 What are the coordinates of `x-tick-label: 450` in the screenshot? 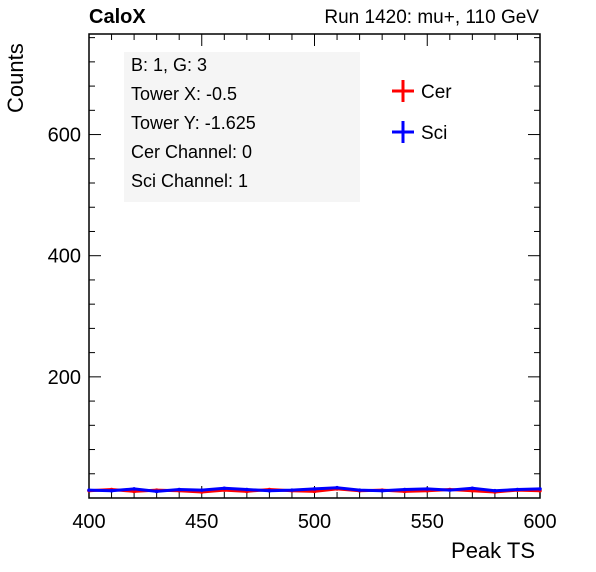 It's located at (201, 522).